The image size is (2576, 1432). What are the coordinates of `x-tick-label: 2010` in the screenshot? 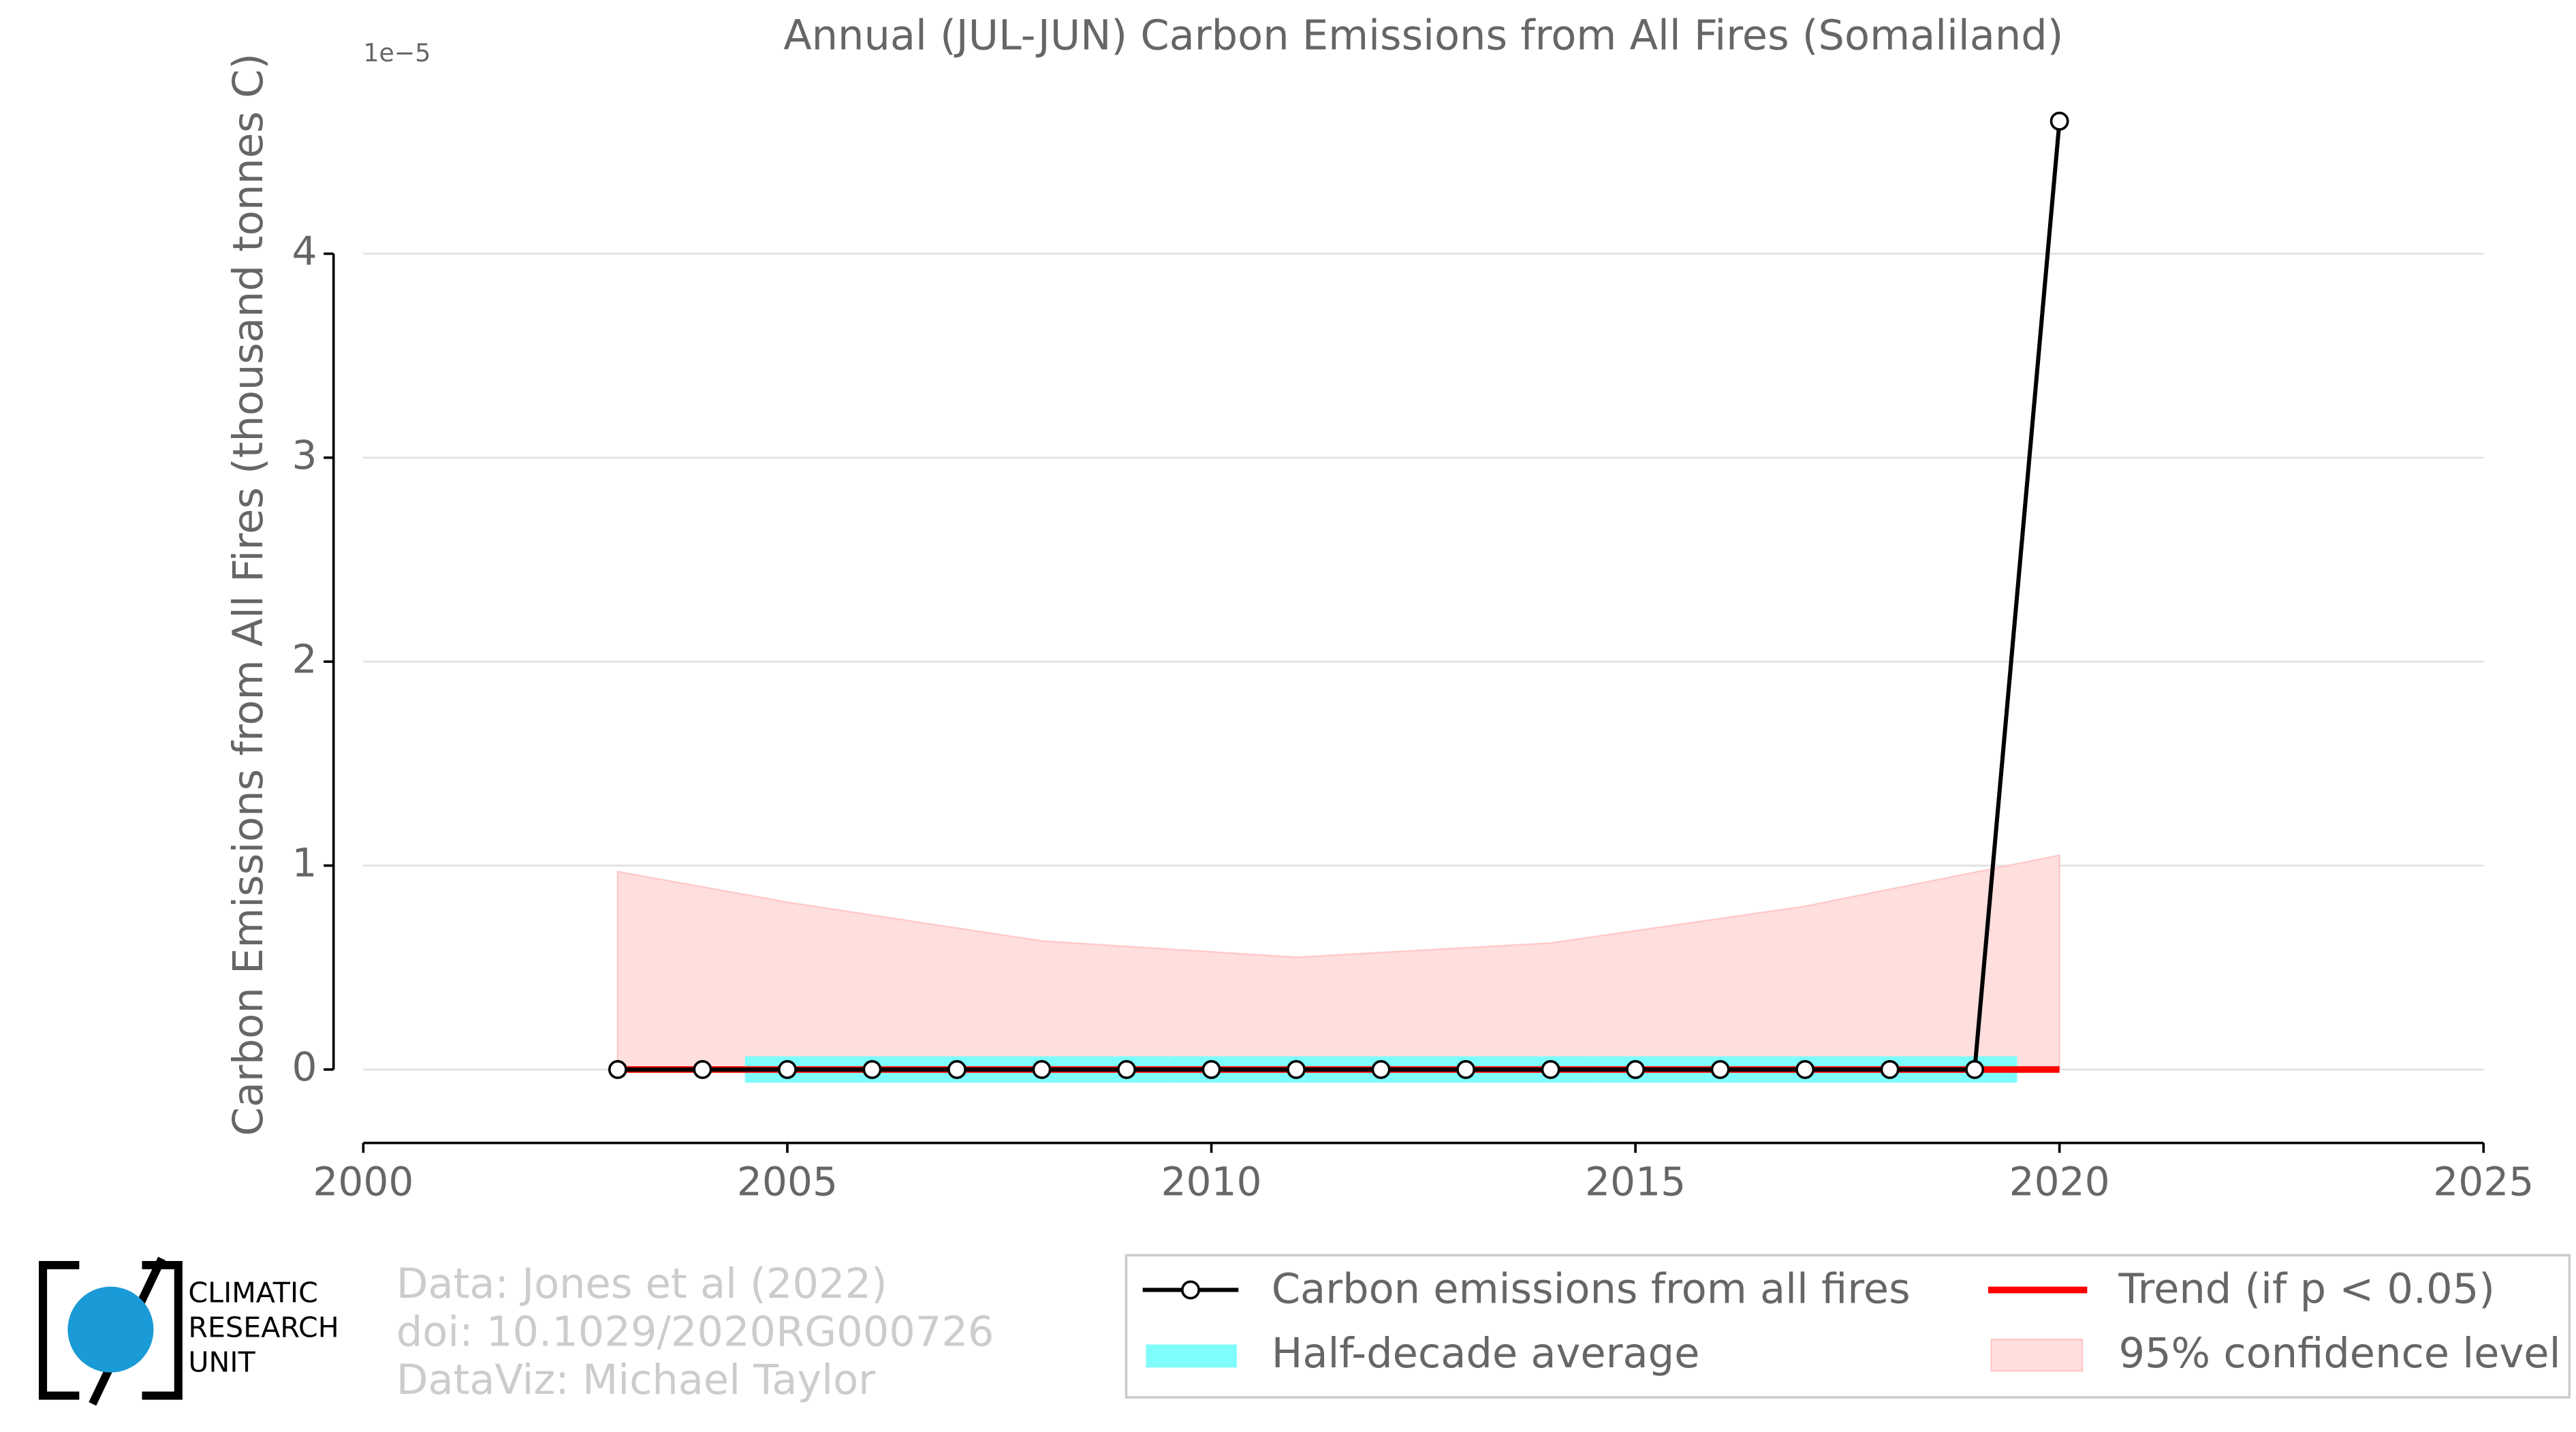 It's located at (1211, 1181).